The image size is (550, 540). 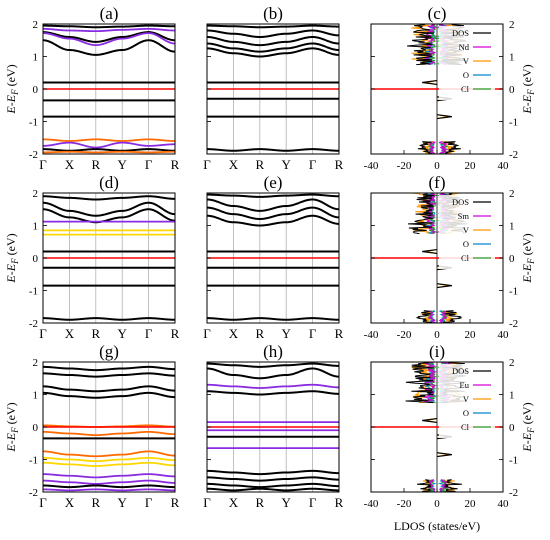 I want to click on y-tick-label-right: 1, so click(x=512, y=227).